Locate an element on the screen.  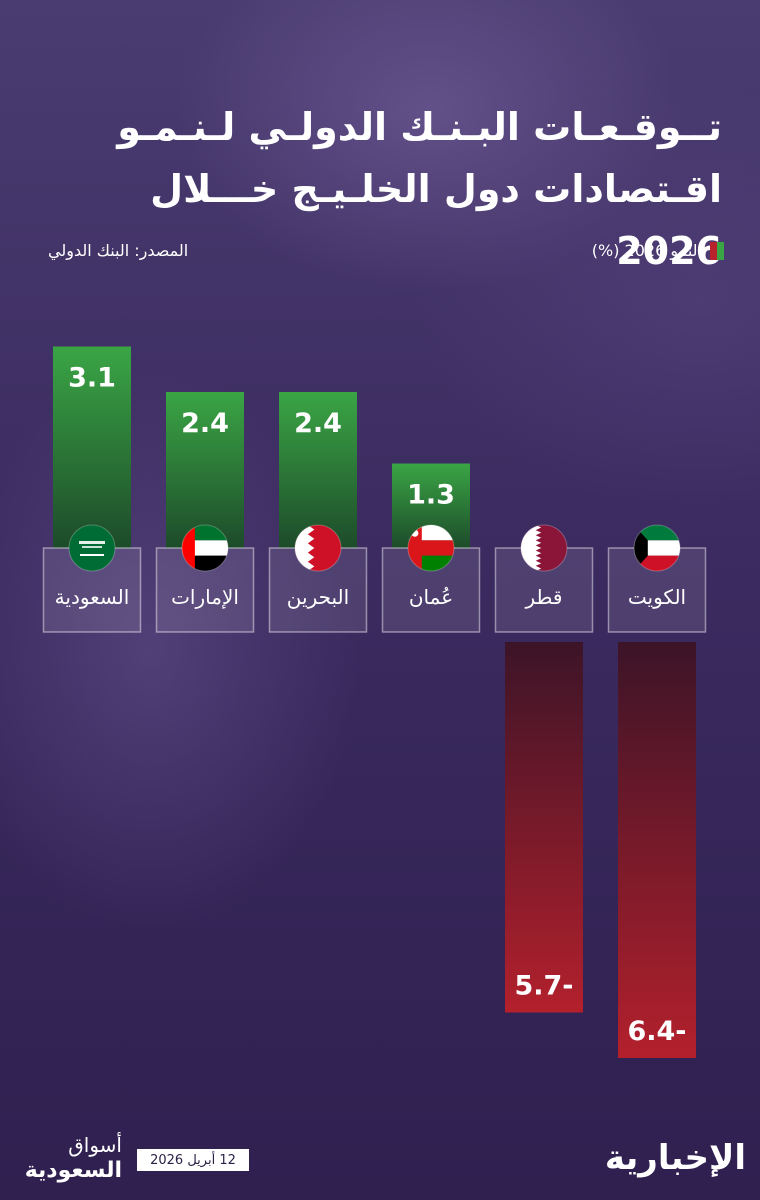
bar-value-label: 6.4- is located at coordinates (656, 1031).